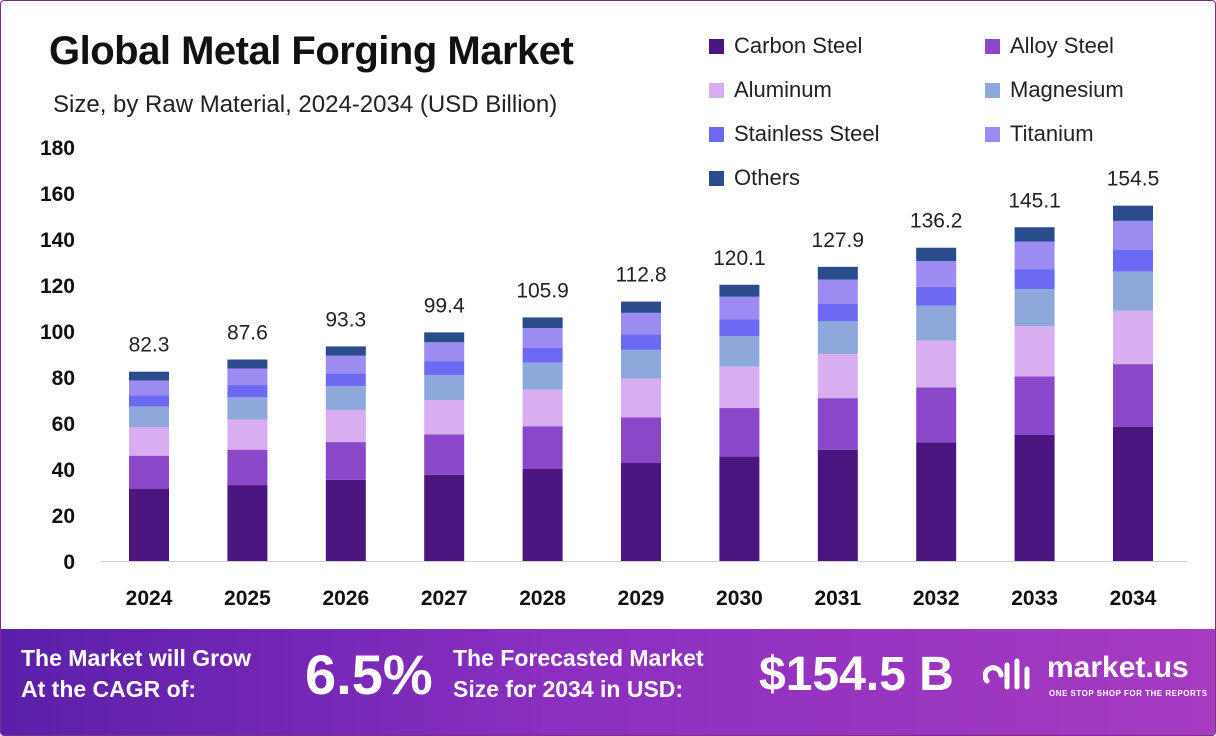 This screenshot has width=1216, height=736. I want to click on bar-segment-stainless-steel-2028, so click(542, 355).